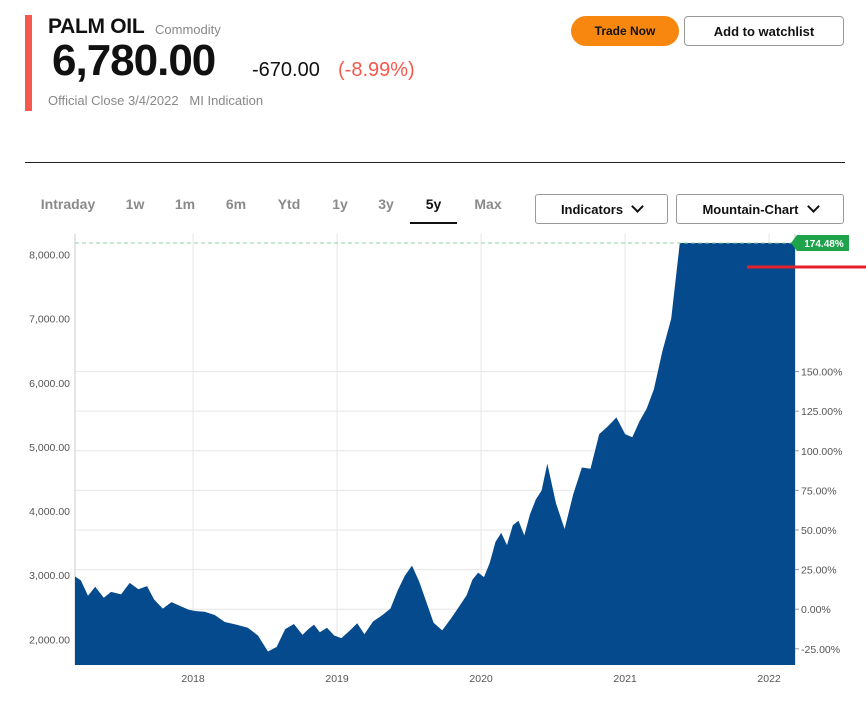 Image resolution: width=866 pixels, height=707 pixels. Describe the element at coordinates (113, 100) in the screenshot. I see `official-close-date: Official Close 3/4/2022` at that location.